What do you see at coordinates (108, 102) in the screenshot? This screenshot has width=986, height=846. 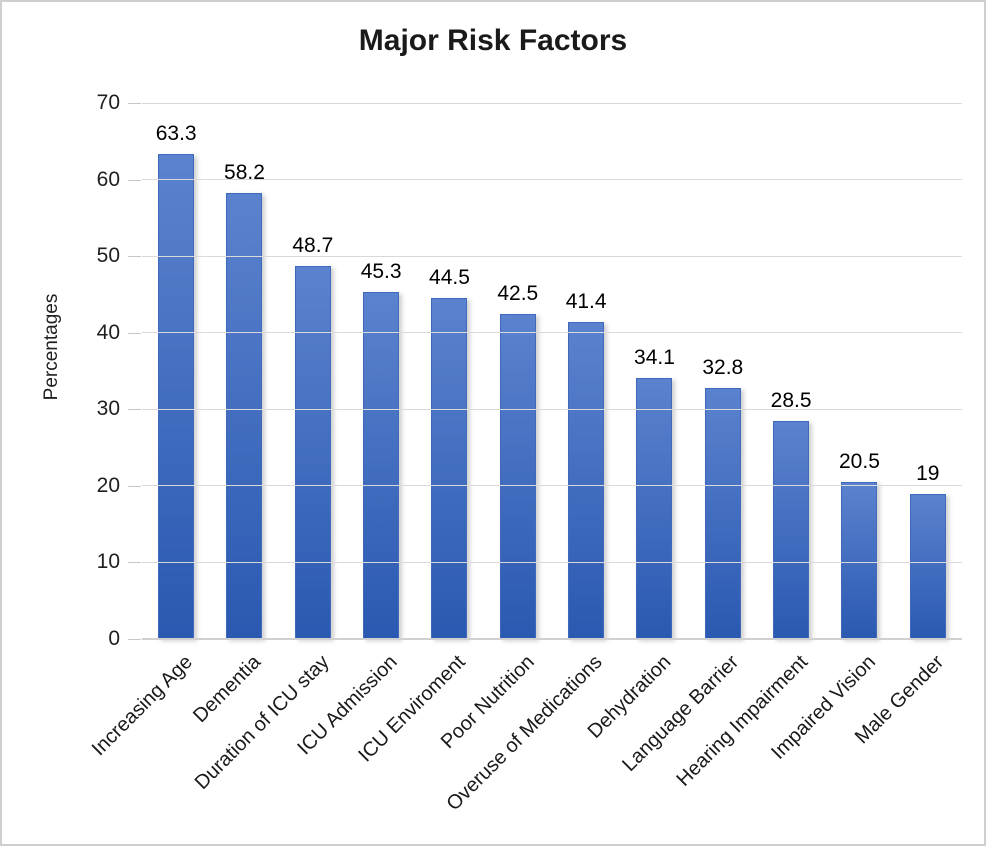 I see `y-tick-label: 70` at bounding box center [108, 102].